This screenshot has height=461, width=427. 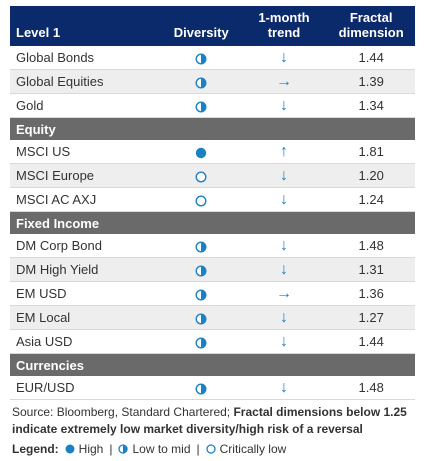 I want to click on table-row: EM Local ↓ 1.27, so click(x=212, y=318).